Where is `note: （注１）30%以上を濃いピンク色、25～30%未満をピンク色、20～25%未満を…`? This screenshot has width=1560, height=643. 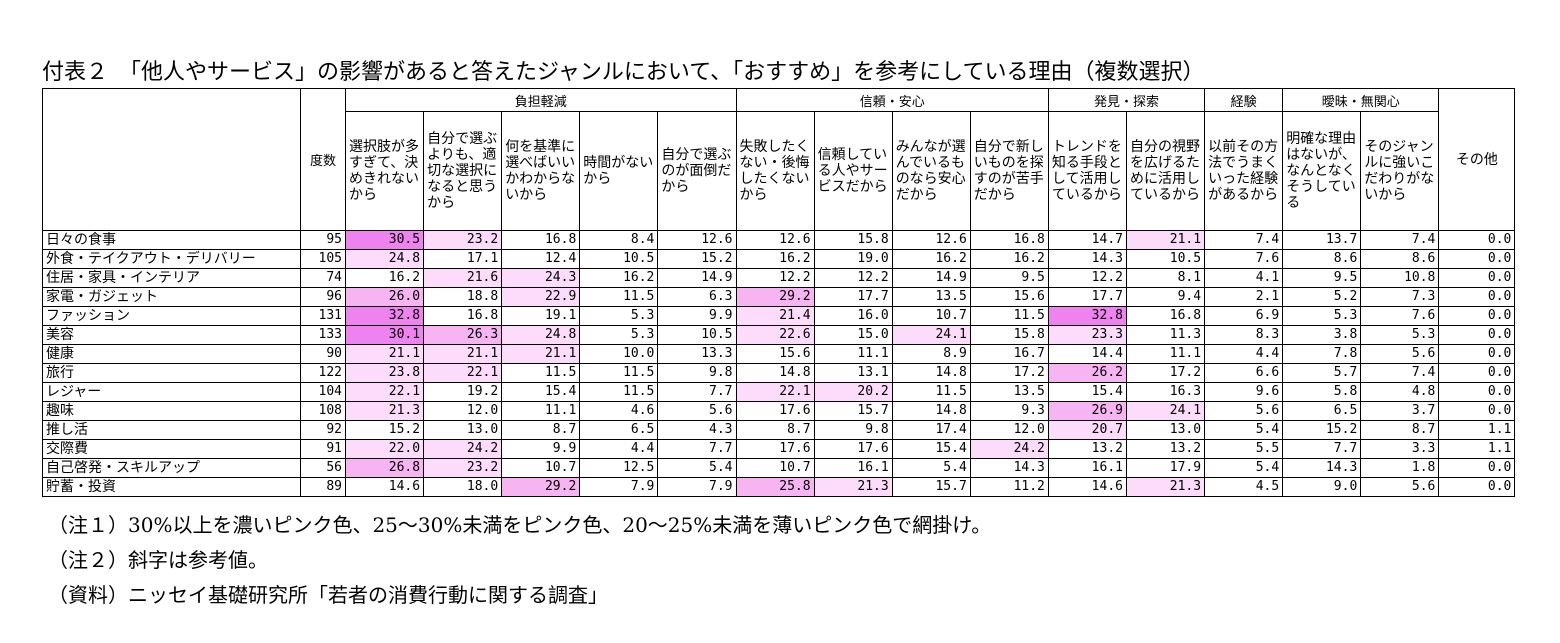 note: （注１）30%以上を濃いピンク色、25～30%未満をピンク色、20～25%未満を… is located at coordinates (520, 525).